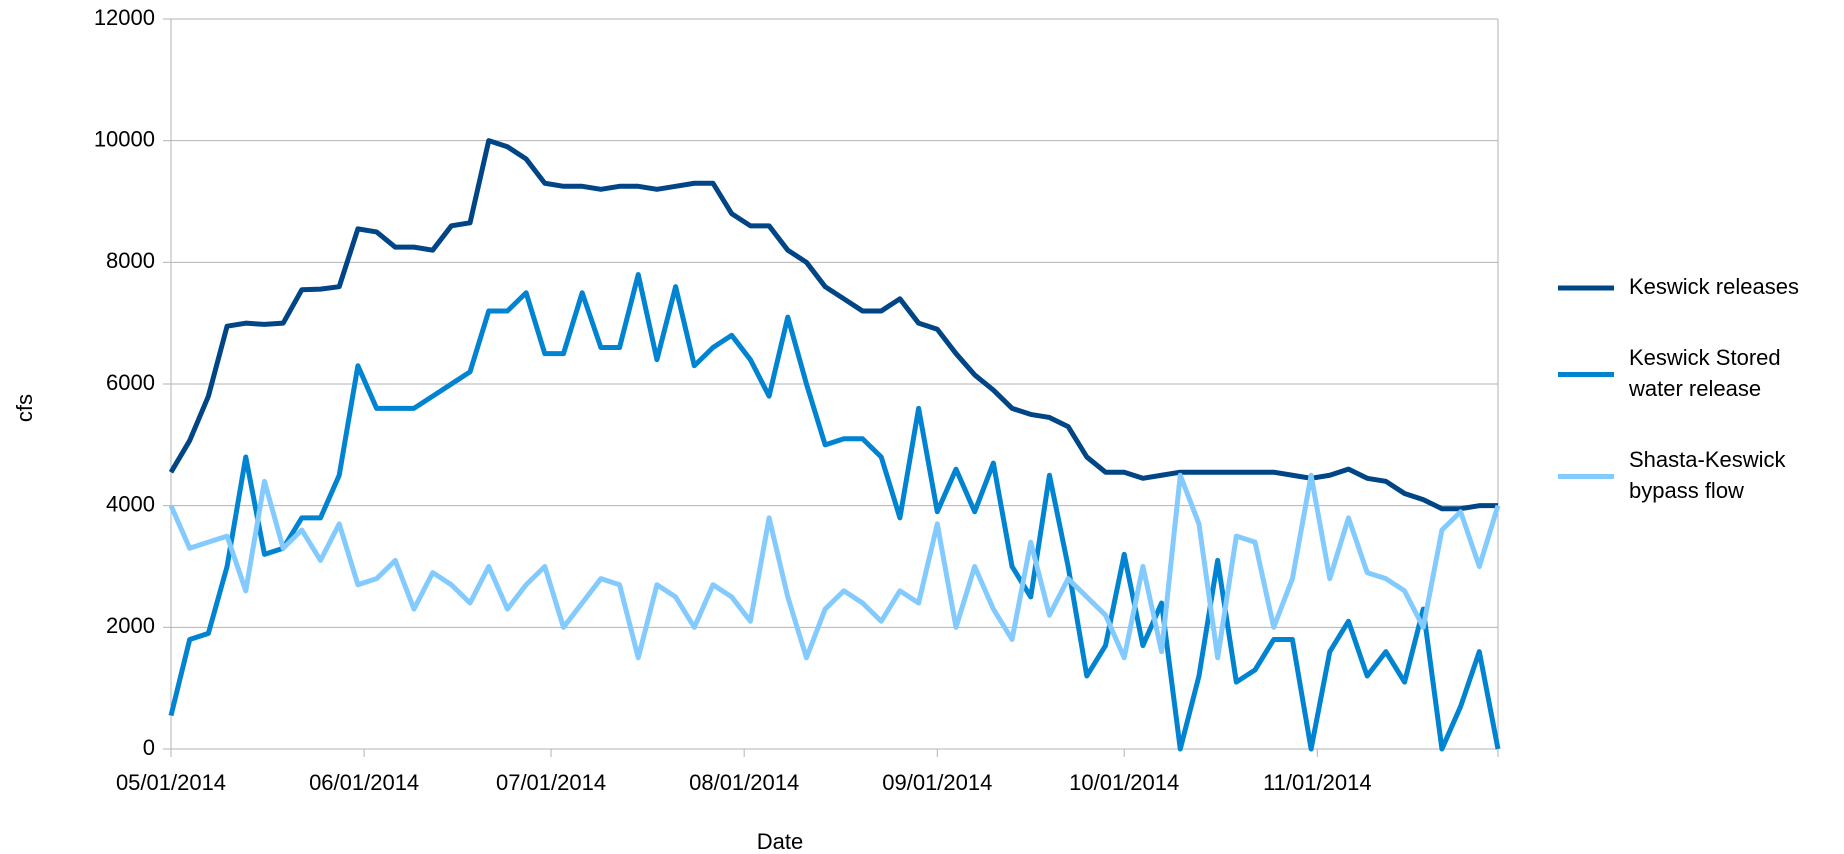  Describe the element at coordinates (1317, 782) in the screenshot. I see `x-tick-label: 11/01/2014` at that location.